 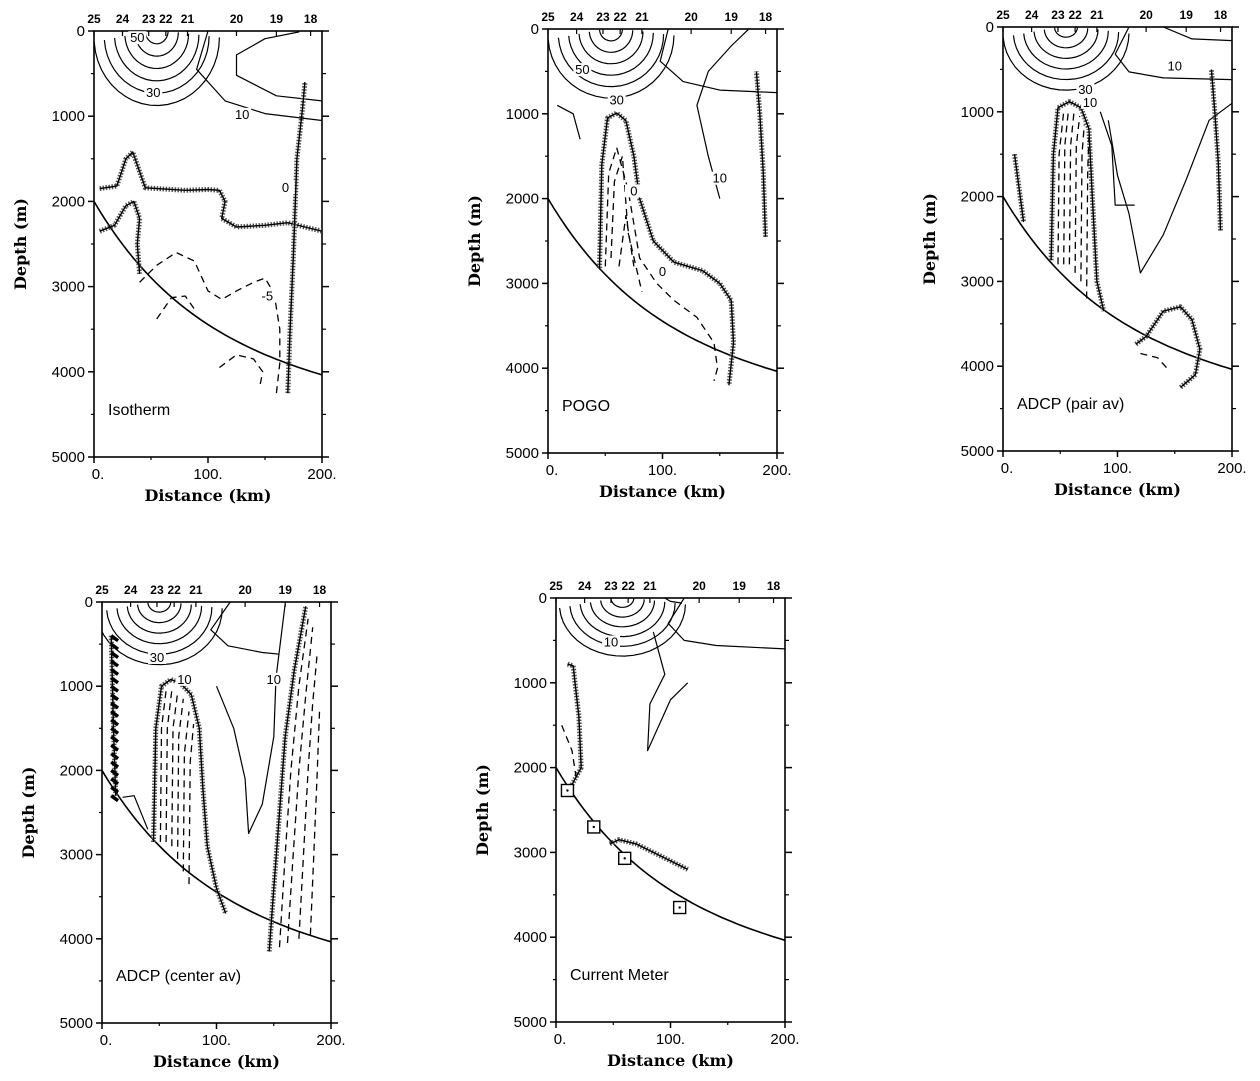 What do you see at coordinates (76, 686) in the screenshot?
I see `y-tick-label: 1000` at bounding box center [76, 686].